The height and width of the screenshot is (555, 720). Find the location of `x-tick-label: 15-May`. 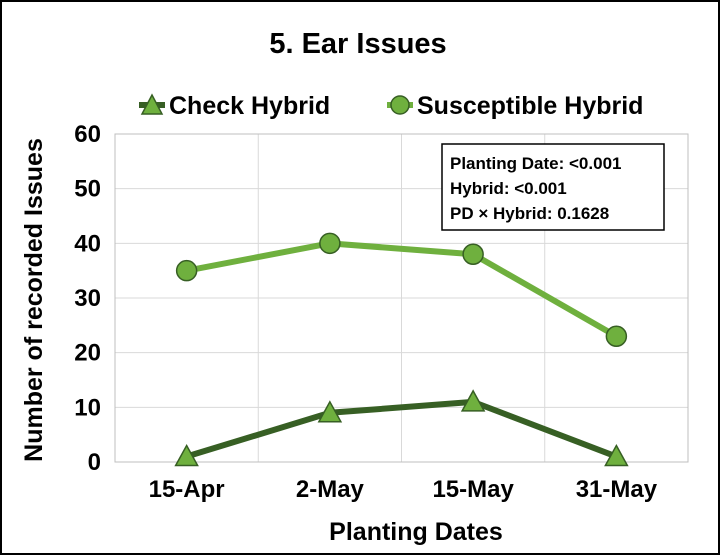

x-tick-label: 15-May is located at coordinates (473, 489).